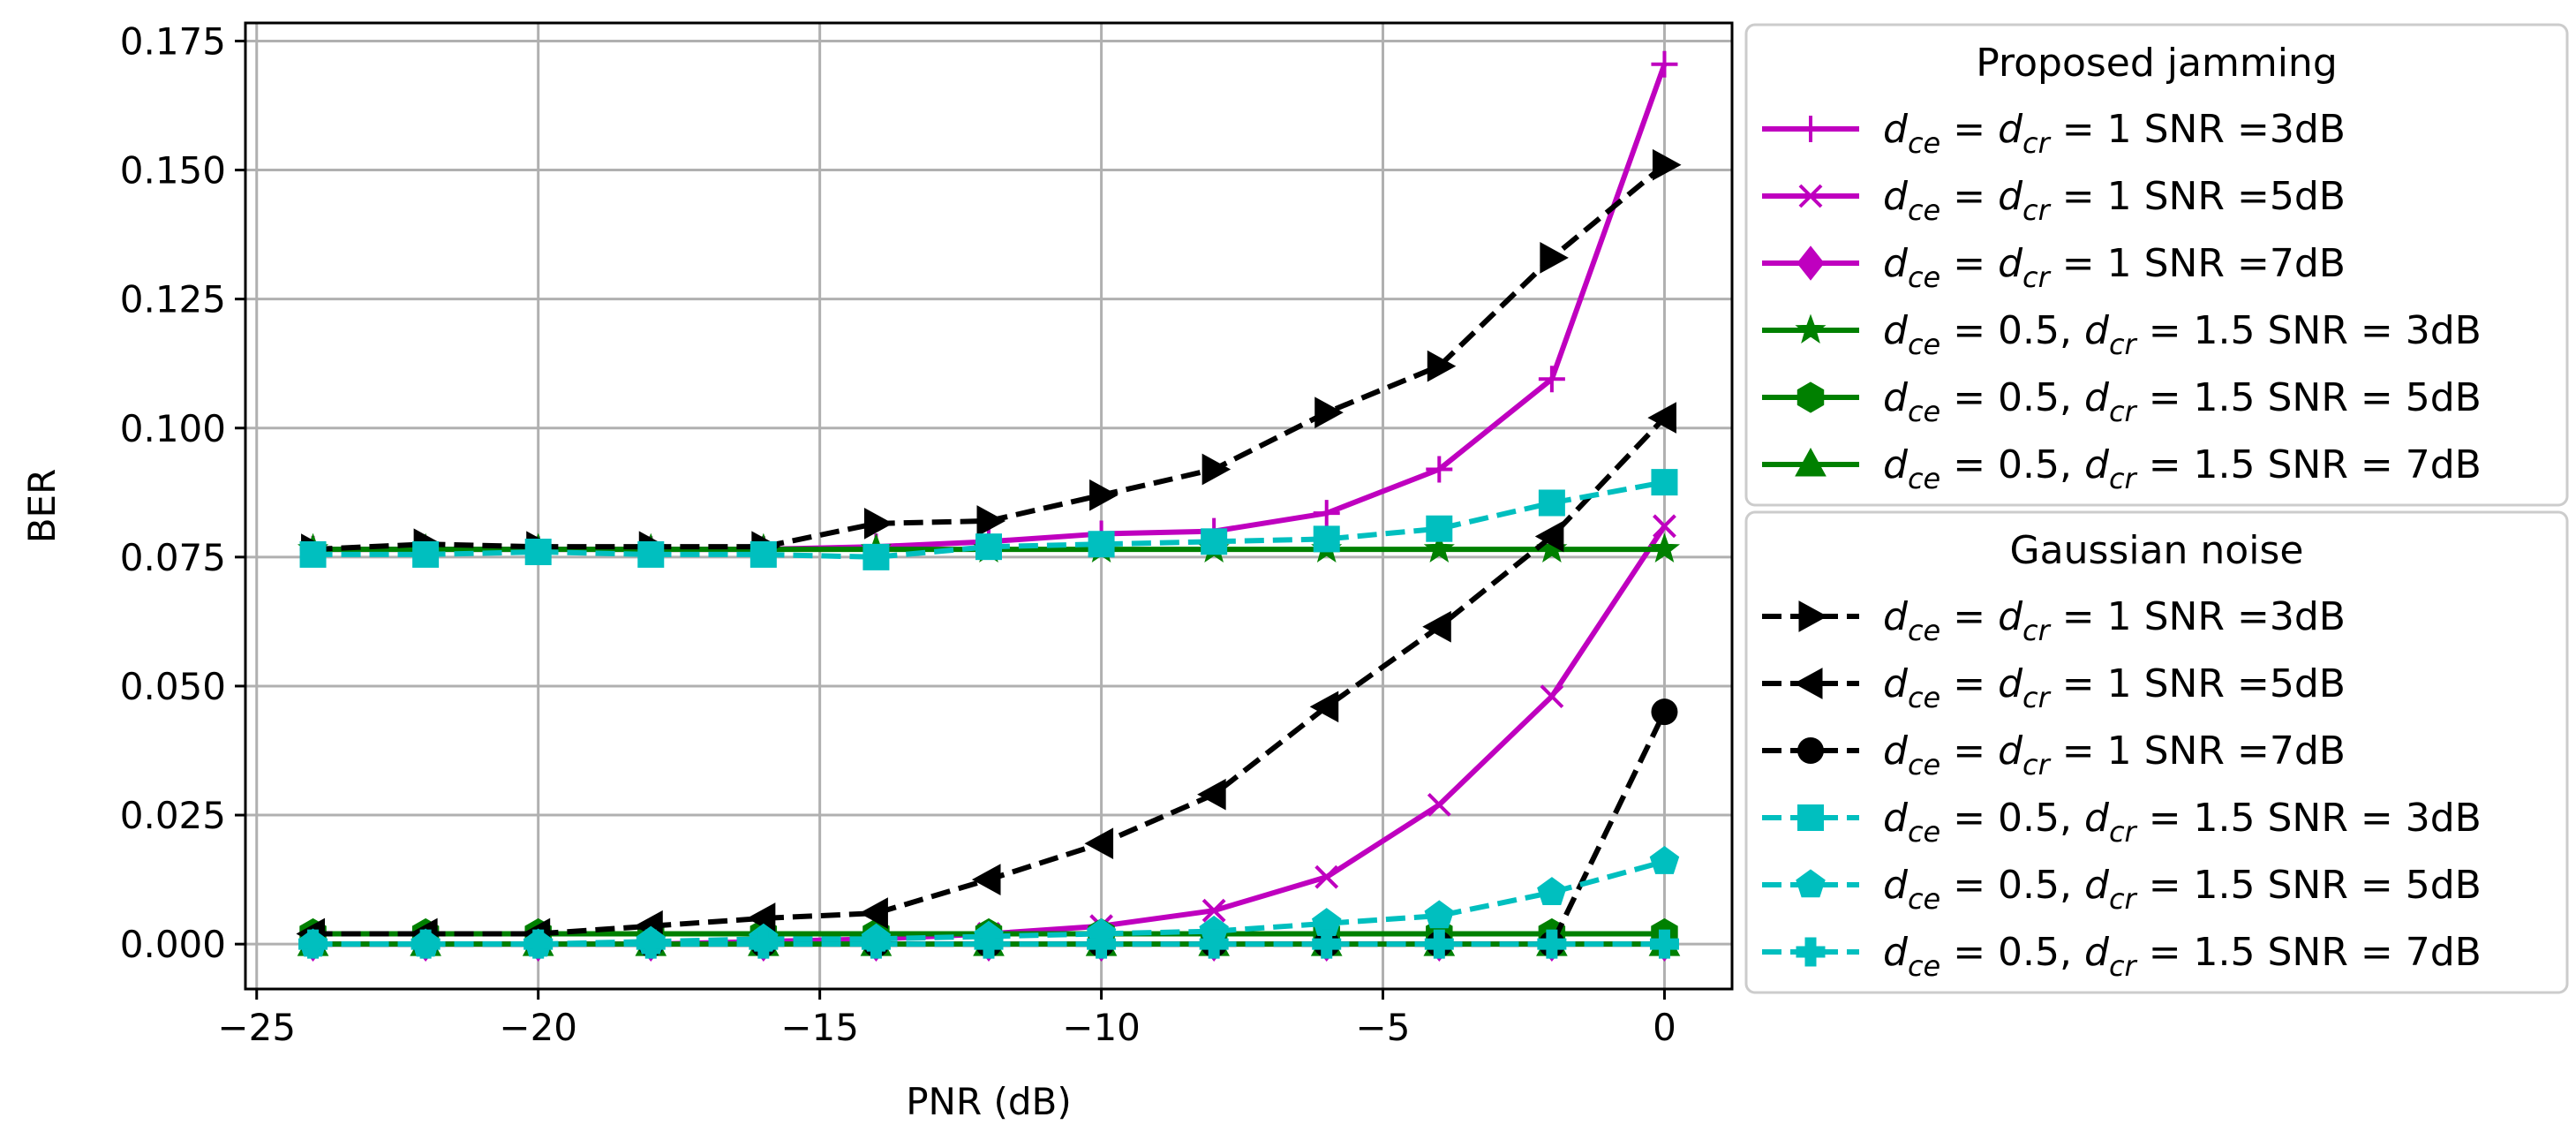 The height and width of the screenshot is (1140, 2576). What do you see at coordinates (989, 1101) in the screenshot?
I see `x-axis-label: PNR (dB)` at bounding box center [989, 1101].